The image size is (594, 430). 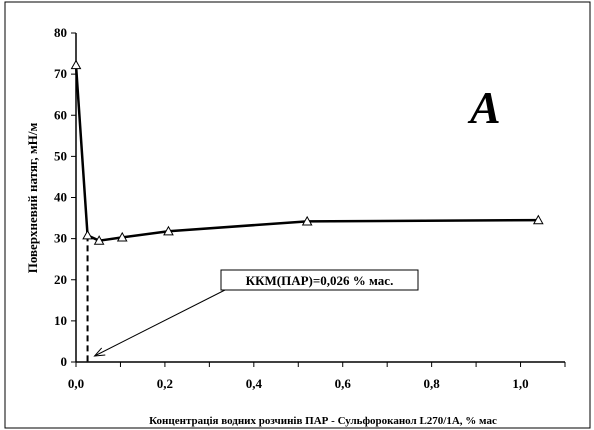 What do you see at coordinates (60, 32) in the screenshot?
I see `y-tick-label: 80` at bounding box center [60, 32].